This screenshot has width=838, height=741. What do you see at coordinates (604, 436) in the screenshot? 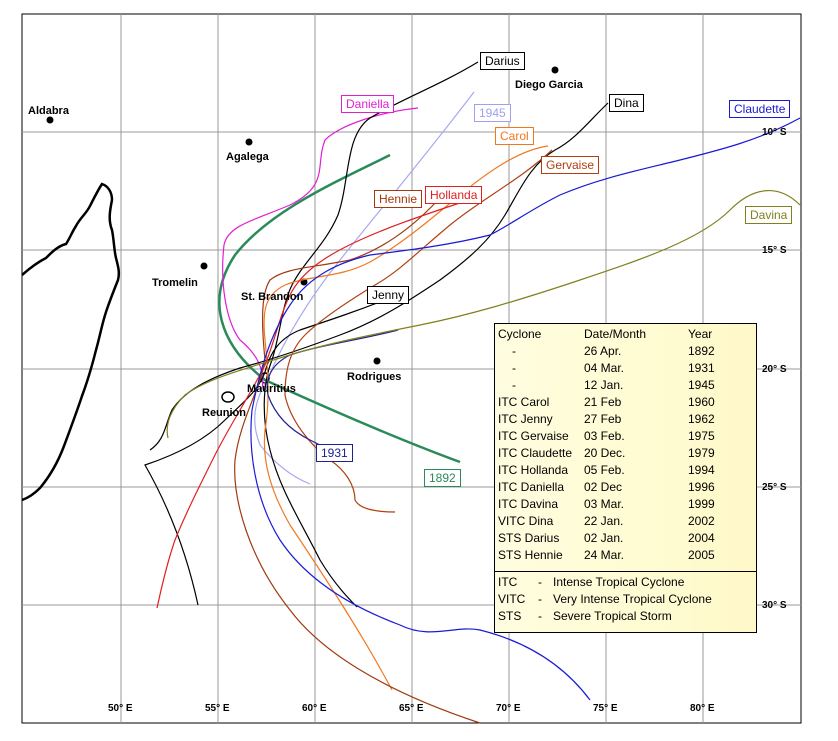
I see `legend-cell-date: 03 Feb.` at bounding box center [604, 436].